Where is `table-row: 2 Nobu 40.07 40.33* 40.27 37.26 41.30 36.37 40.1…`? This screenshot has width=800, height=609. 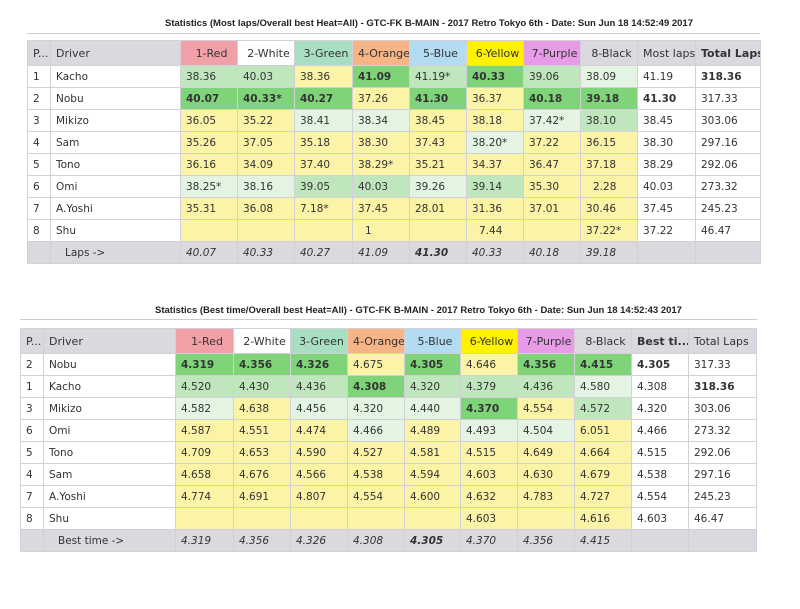 table-row: 2 Nobu 40.07 40.33* 40.27 37.26 41.30 36.37 40.1… is located at coordinates (394, 98).